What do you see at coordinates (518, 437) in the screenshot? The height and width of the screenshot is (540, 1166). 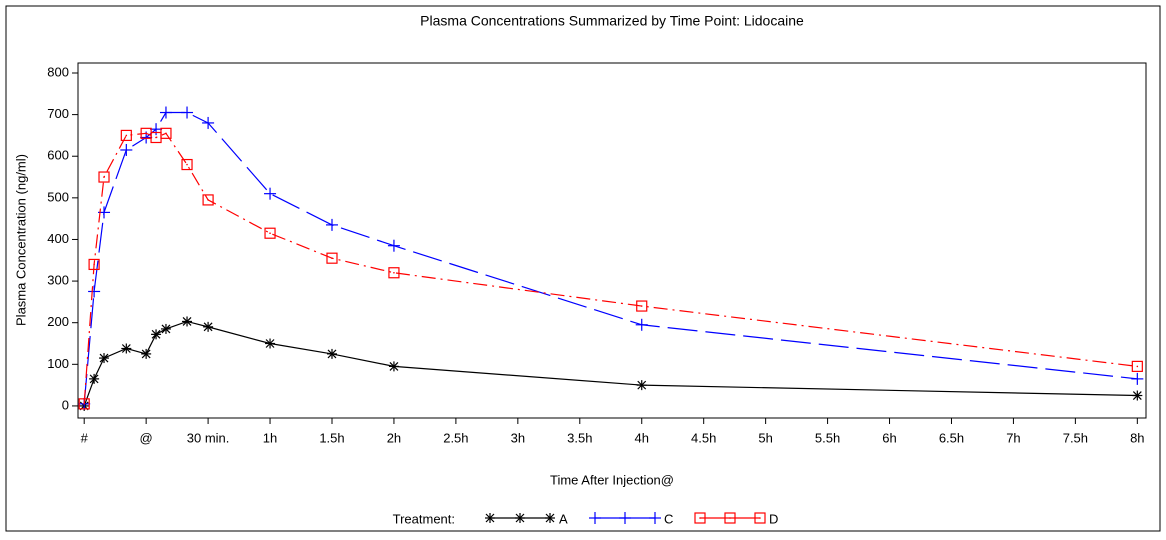 I see `x-tick-label: 3h` at bounding box center [518, 437].